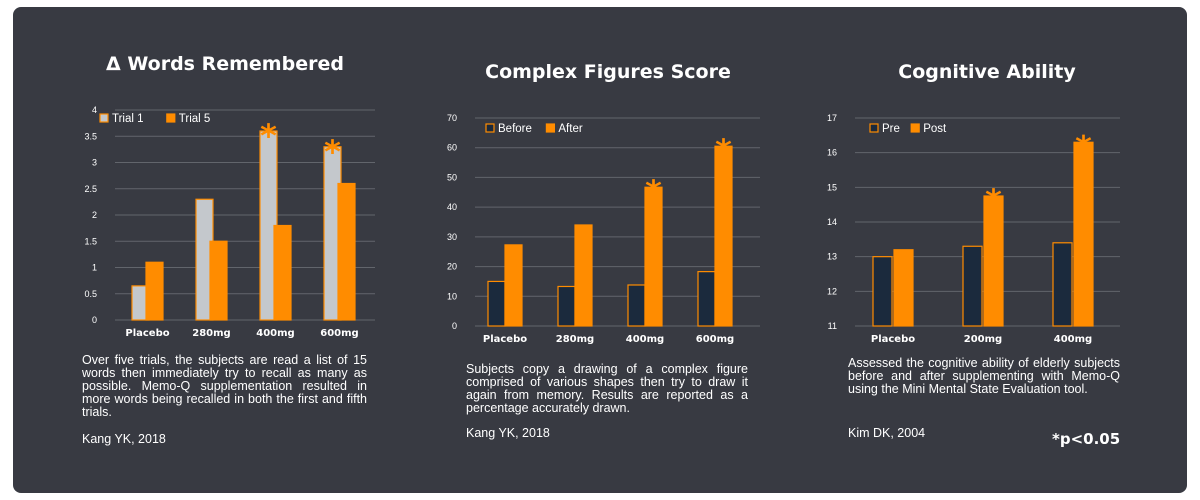 Image resolution: width=1200 pixels, height=500 pixels. I want to click on y-tick-label: 3.5, so click(90, 136).